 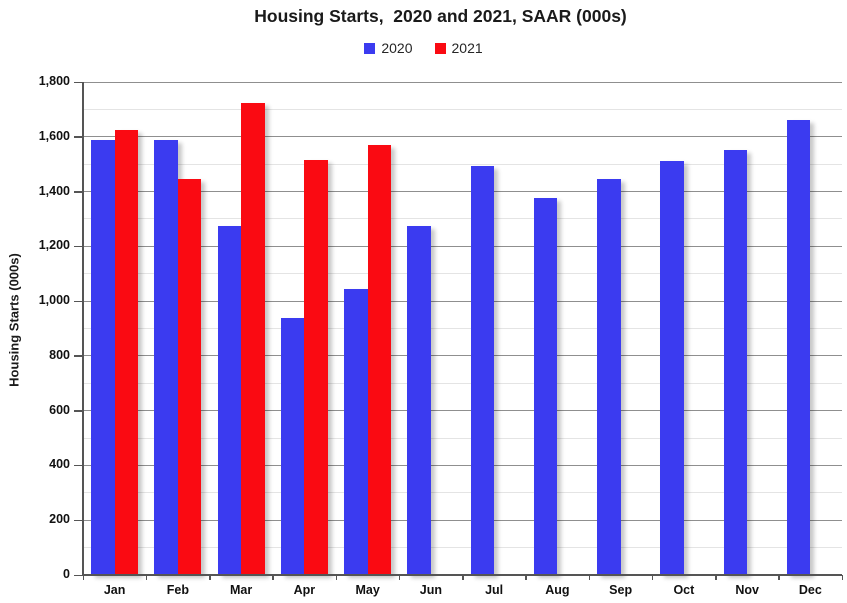 I want to click on bar-2020-sep, so click(x=609, y=377).